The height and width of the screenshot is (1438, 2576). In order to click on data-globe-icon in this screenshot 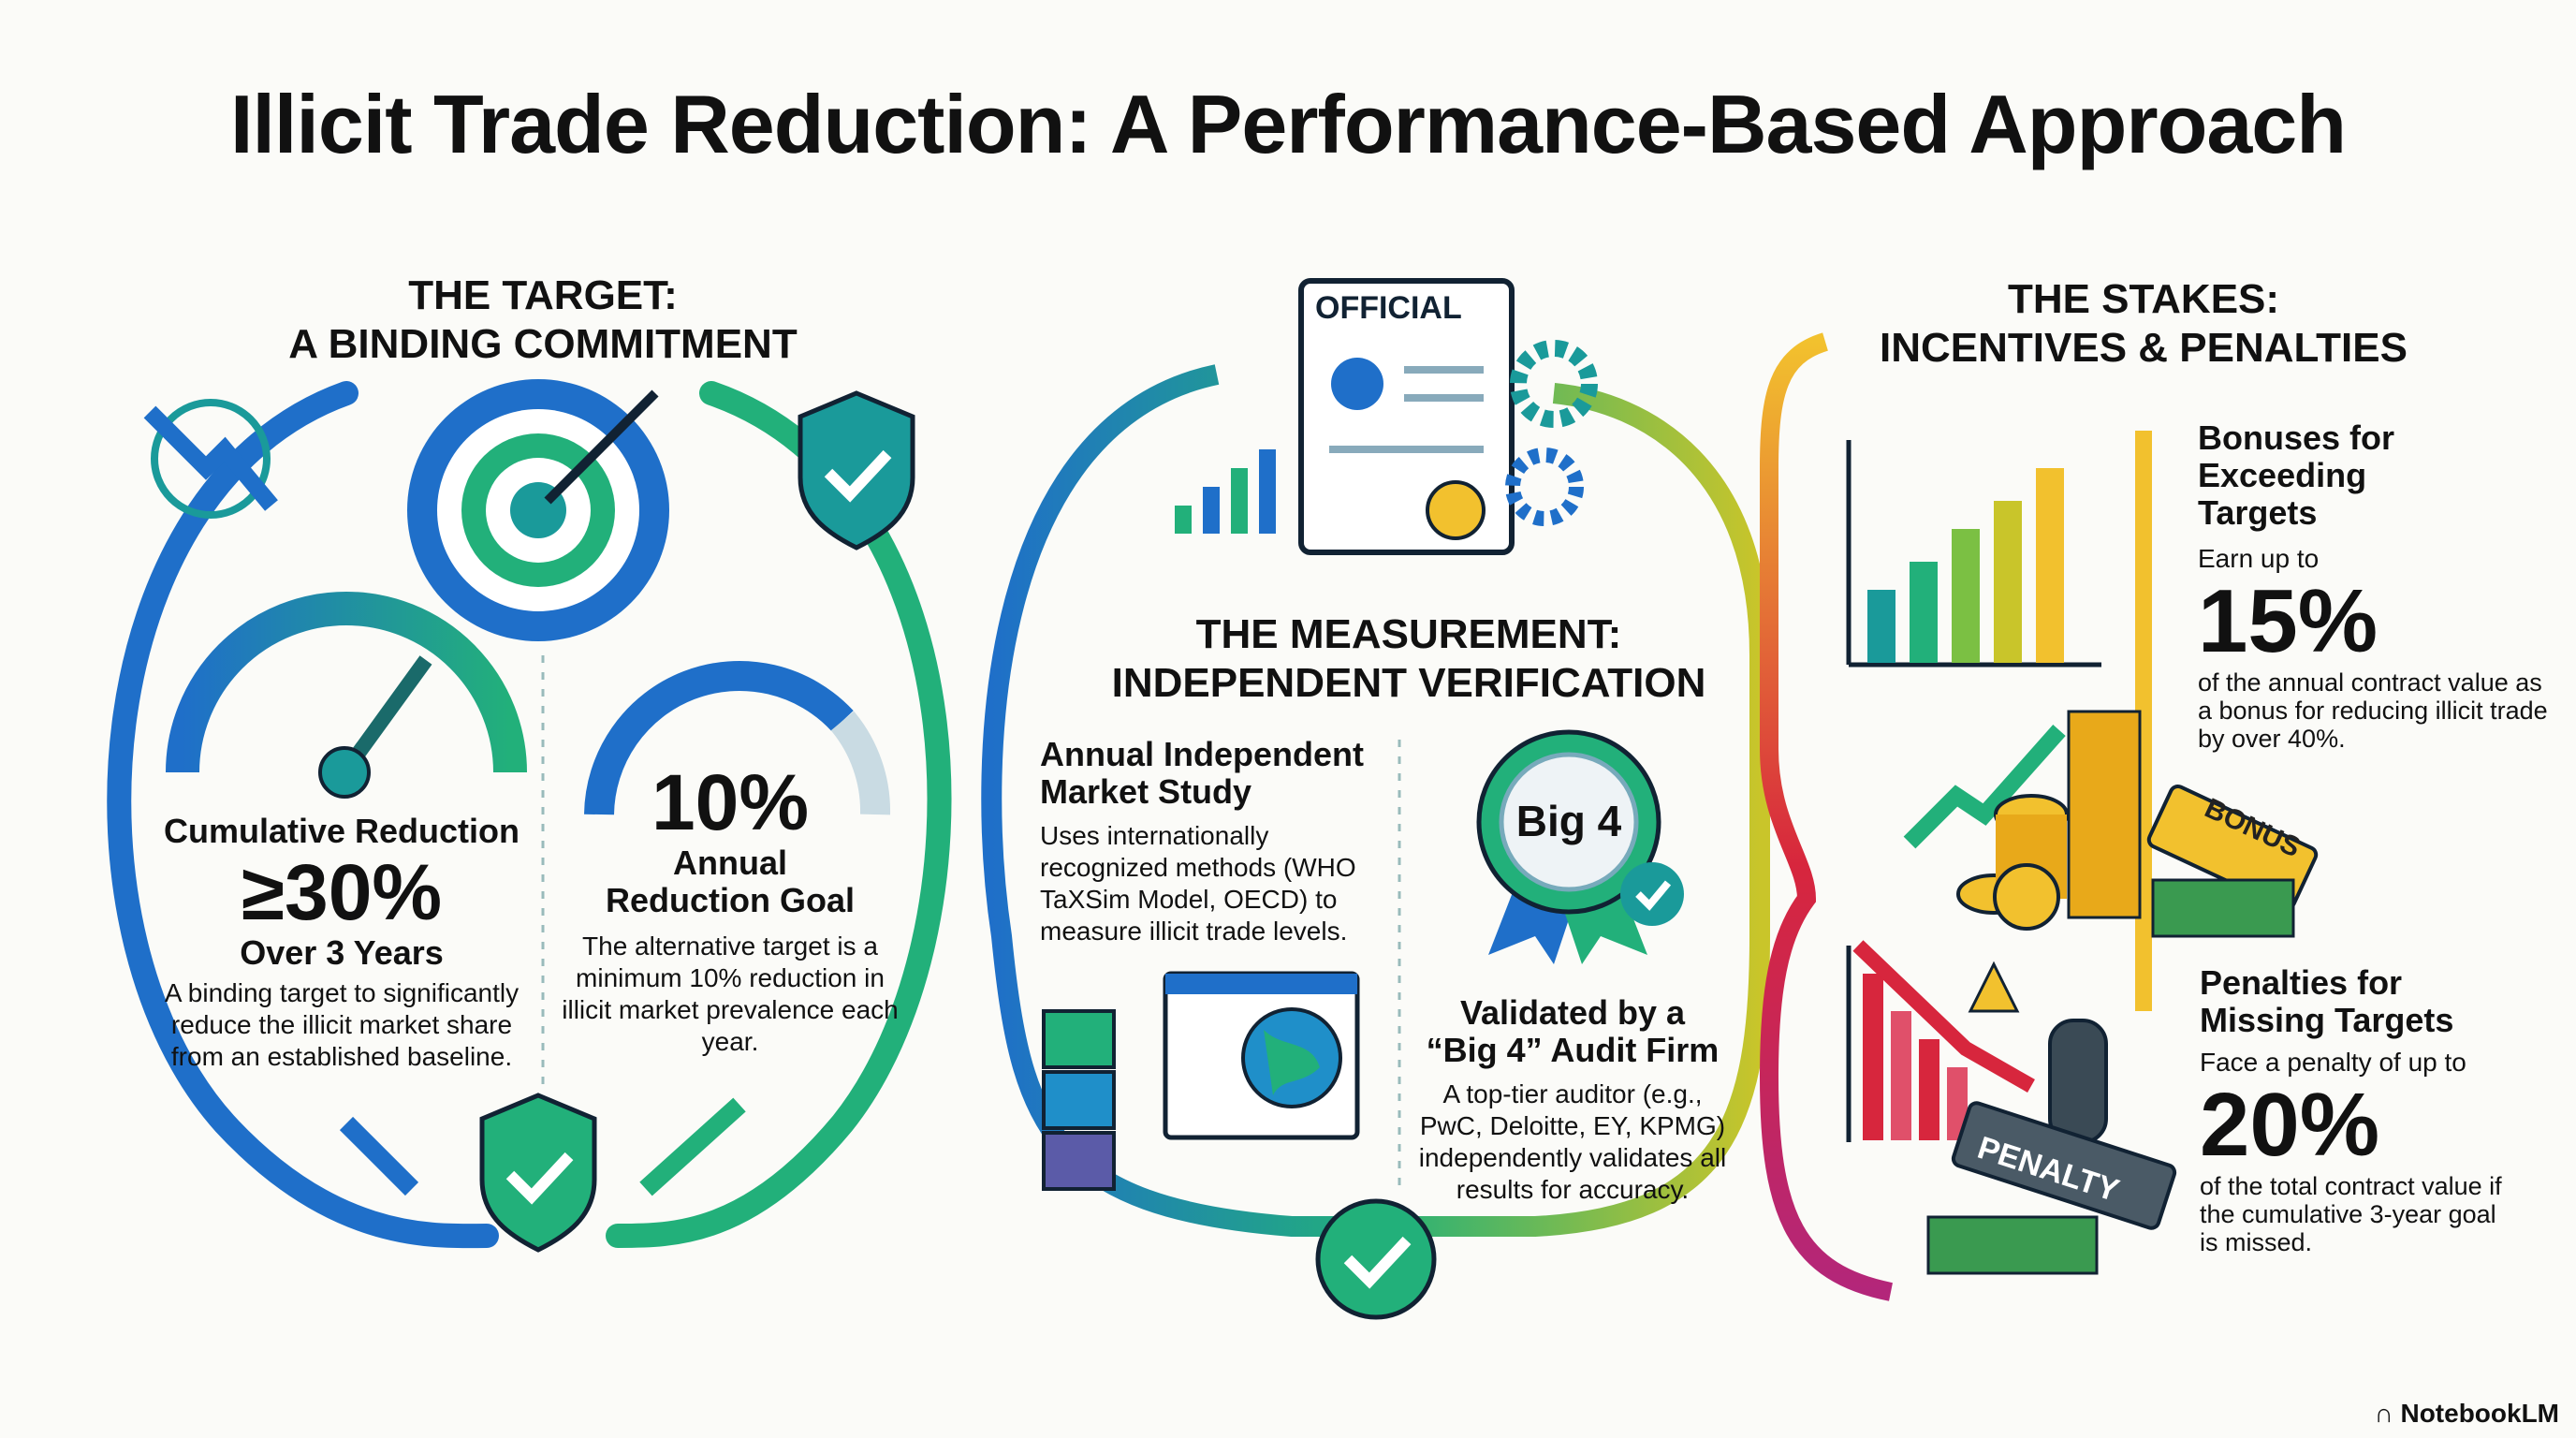, I will do `click(1201, 1081)`.